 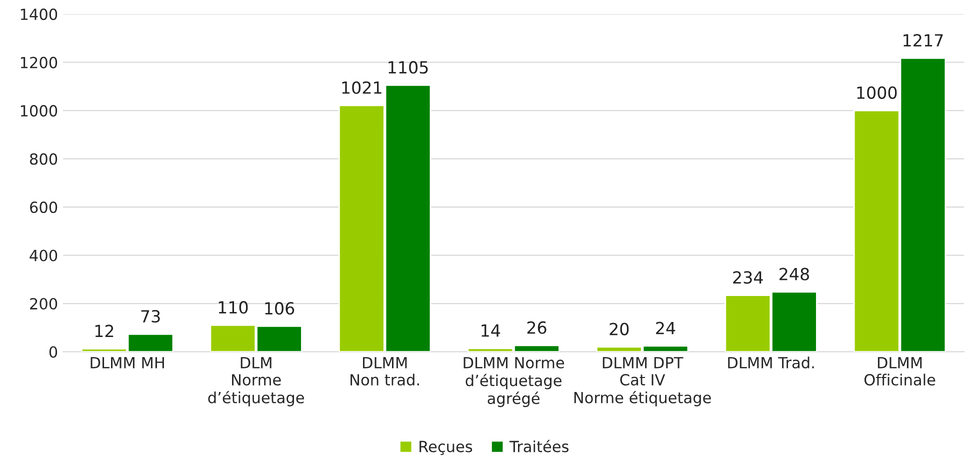 I want to click on x-tick-label: DLMM Trad., so click(x=771, y=362).